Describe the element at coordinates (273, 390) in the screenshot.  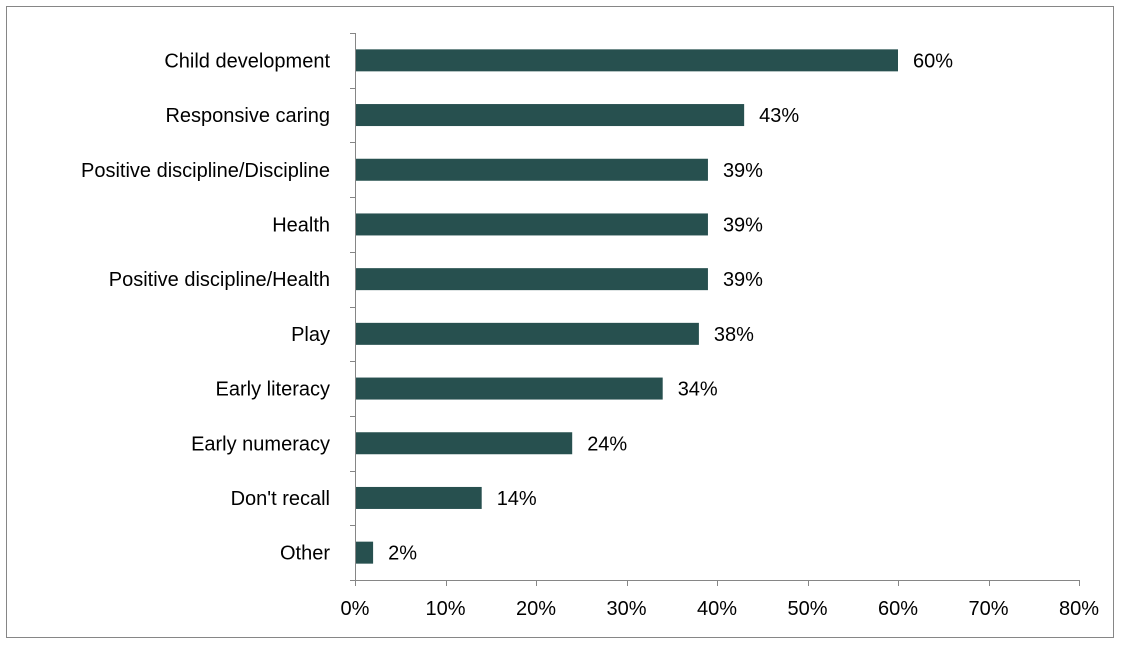
I see `category-label: Early literacy` at that location.